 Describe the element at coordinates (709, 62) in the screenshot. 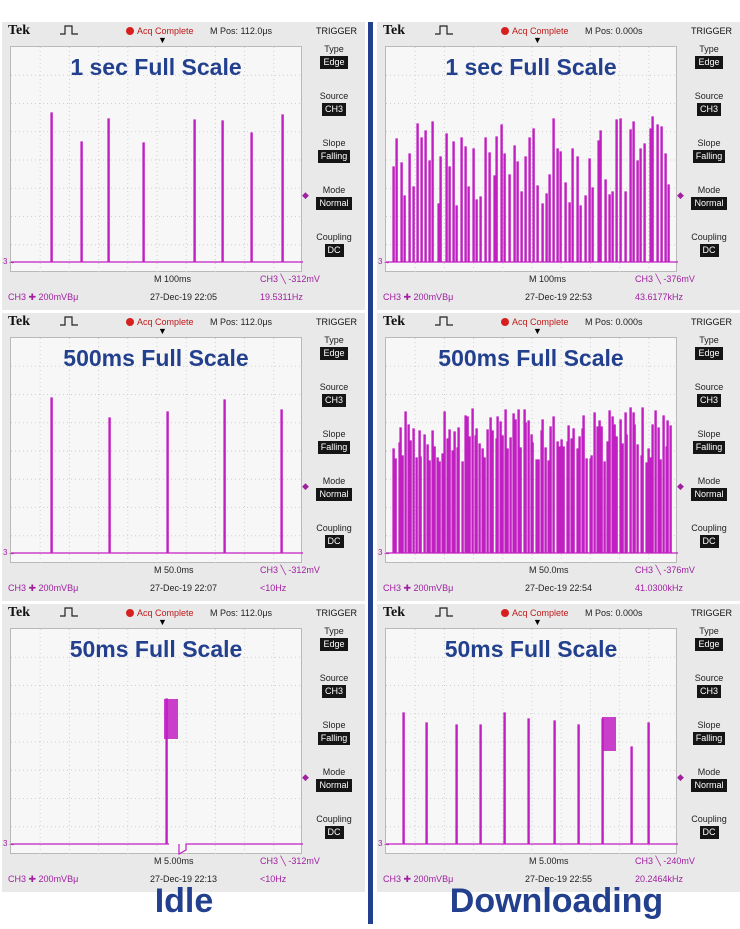

I see `menu-item-value: Edge` at that location.